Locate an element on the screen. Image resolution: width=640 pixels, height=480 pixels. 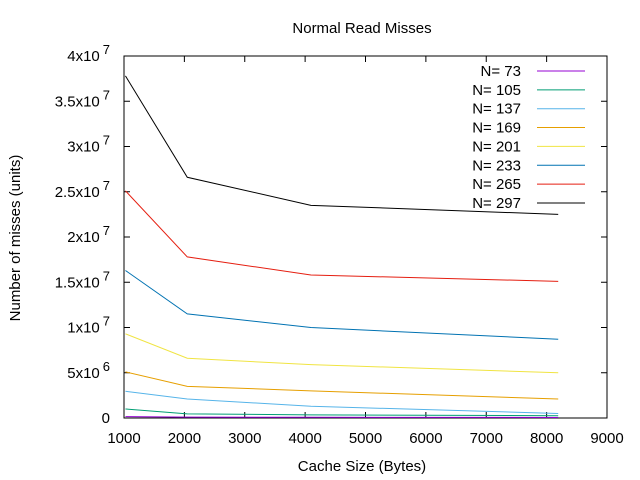
y-tick-label: 5x10 6 is located at coordinates (88, 370).